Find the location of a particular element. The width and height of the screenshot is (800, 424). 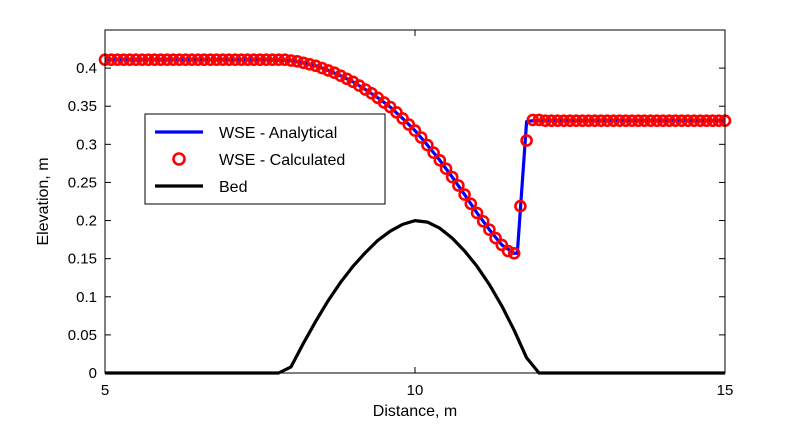

legend-item-1: WSE - Calculated is located at coordinates (258, 160).